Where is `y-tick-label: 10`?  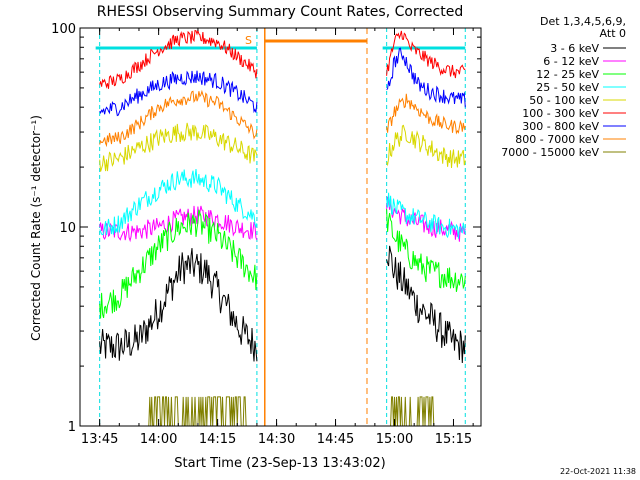 y-tick-label: 10 is located at coordinates (67, 228).